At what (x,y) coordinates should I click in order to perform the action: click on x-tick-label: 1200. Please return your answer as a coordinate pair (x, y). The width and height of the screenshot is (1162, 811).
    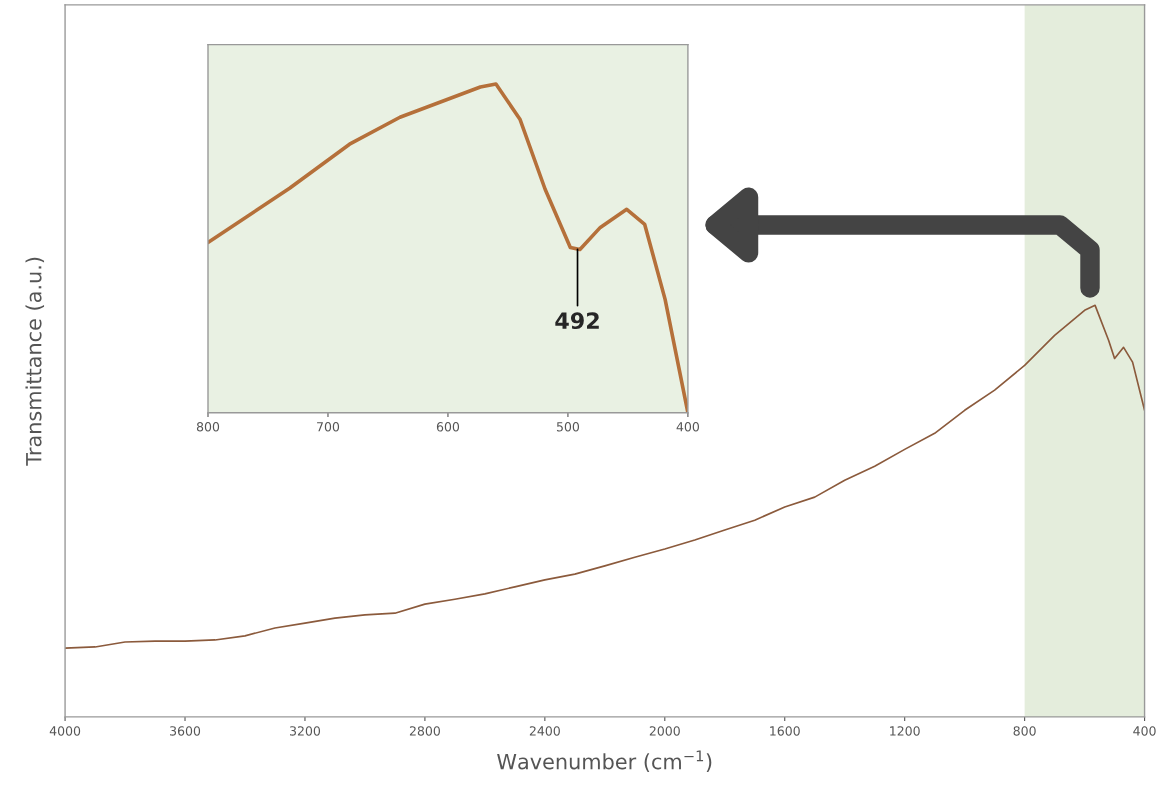
    Looking at the image, I should click on (905, 731).